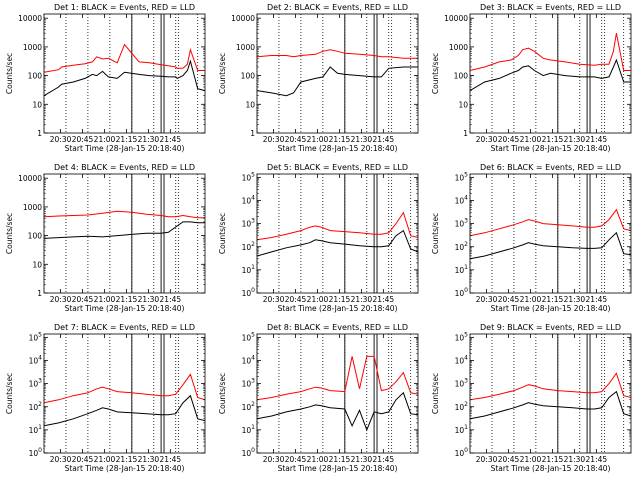 The height and width of the screenshot is (480, 640). What do you see at coordinates (249, 200) in the screenshot?
I see `y-tick-label: 10⁴` at bounding box center [249, 200].